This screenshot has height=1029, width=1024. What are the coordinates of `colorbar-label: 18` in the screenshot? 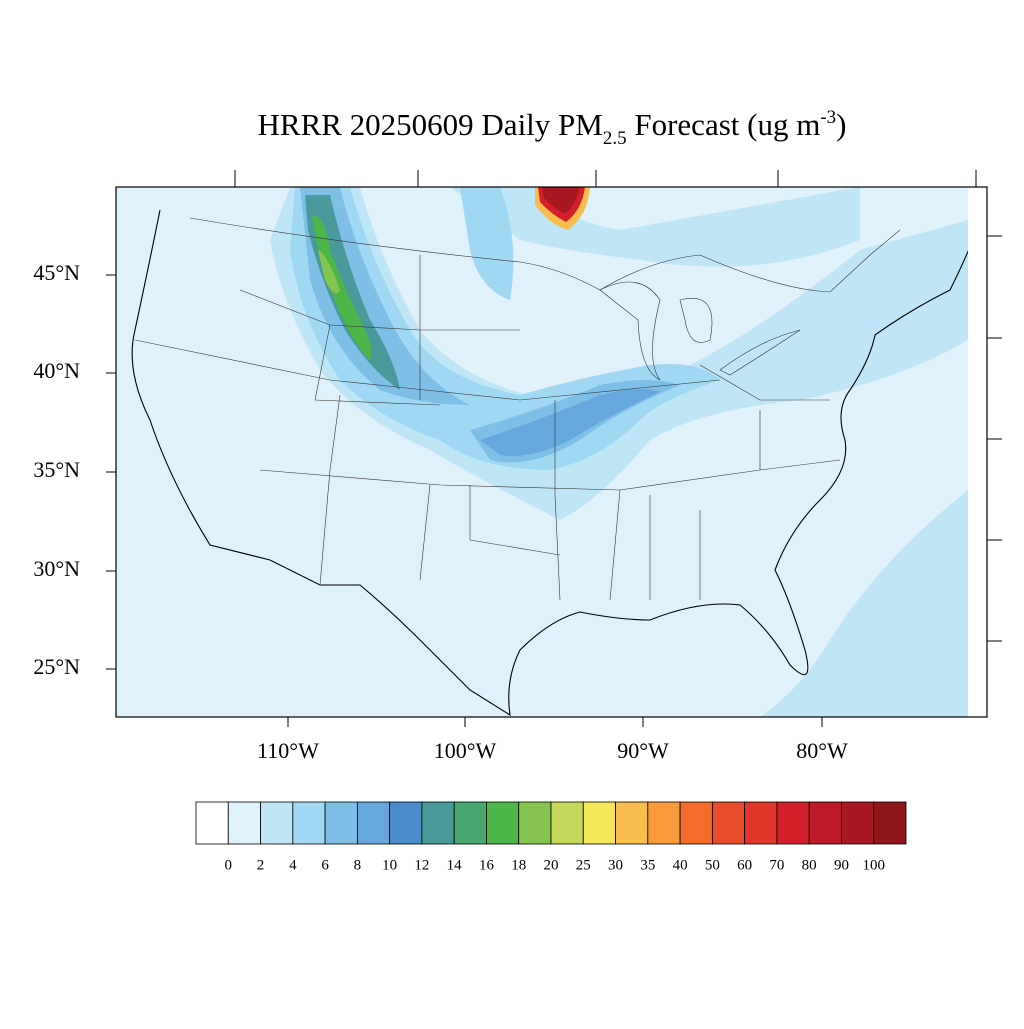 It's located at (518, 865).